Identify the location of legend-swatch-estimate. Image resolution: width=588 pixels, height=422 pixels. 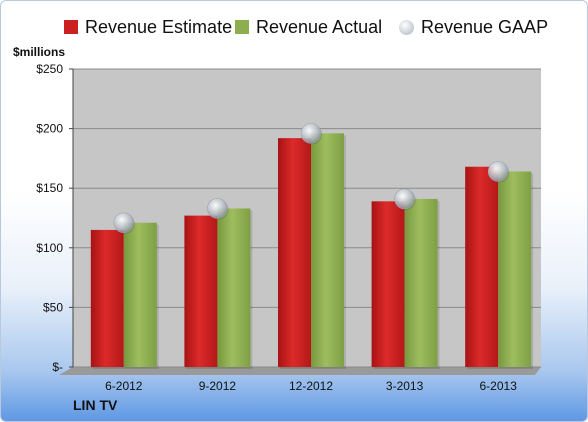
(71, 27).